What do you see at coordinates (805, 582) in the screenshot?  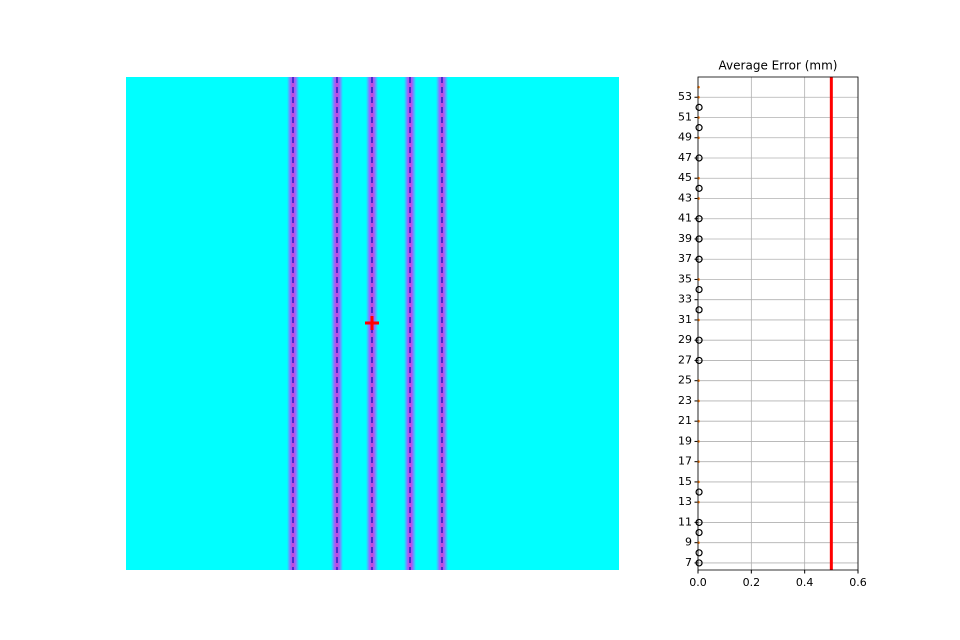 I see `x-tick-label: 0.4` at bounding box center [805, 582].